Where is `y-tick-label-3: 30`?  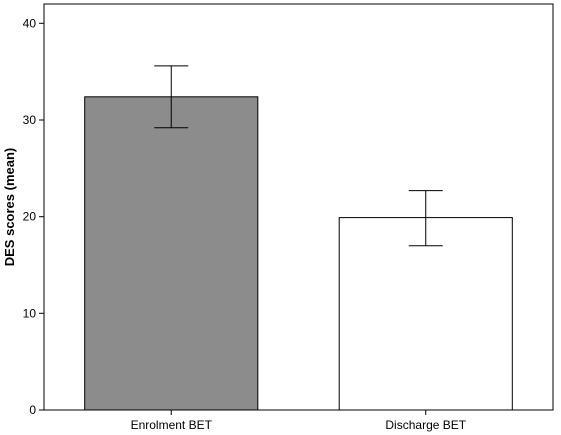 y-tick-label-3: 30 is located at coordinates (30, 120).